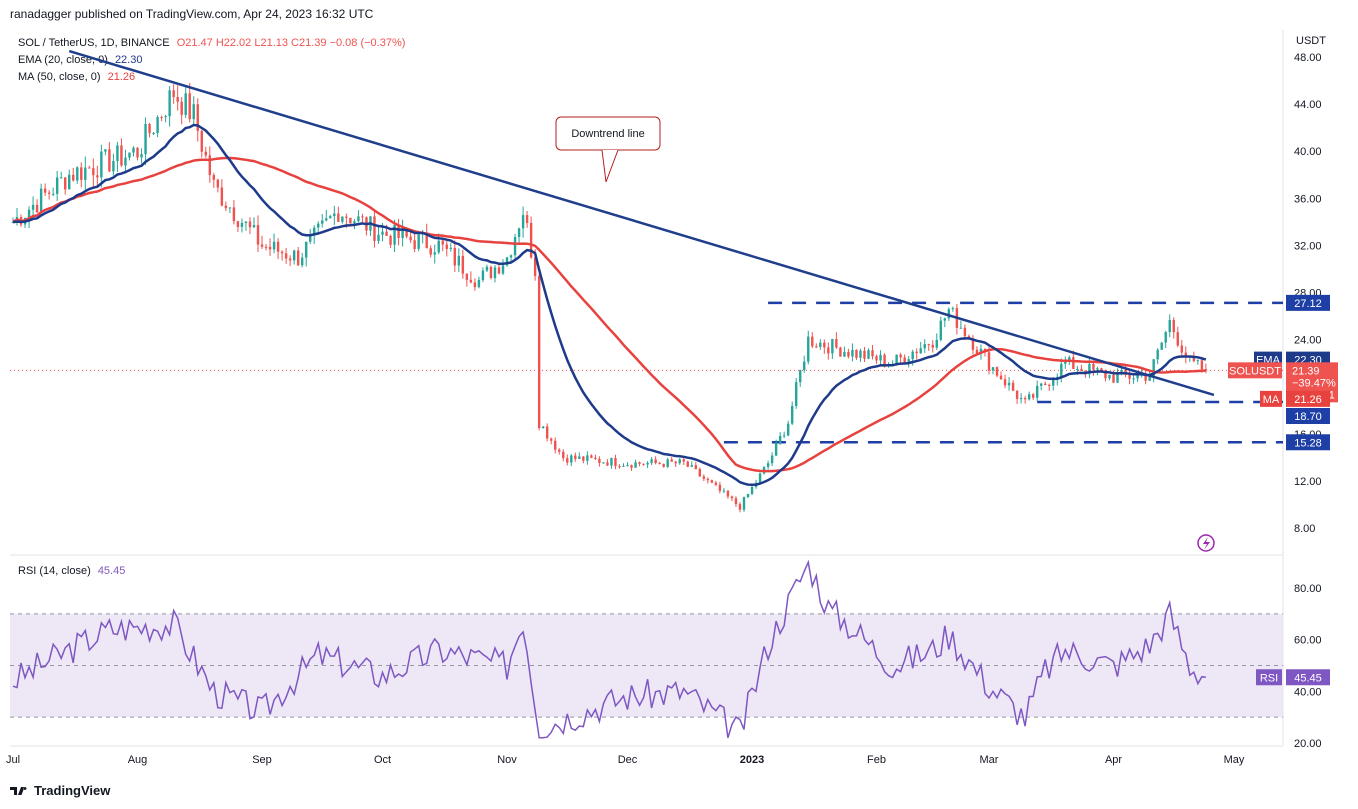 Image resolution: width=1358 pixels, height=809 pixels. I want to click on time-axis: Jul Aug Sep Oct Nov Dec 2023 Feb Mar Apr May, so click(625, 760).